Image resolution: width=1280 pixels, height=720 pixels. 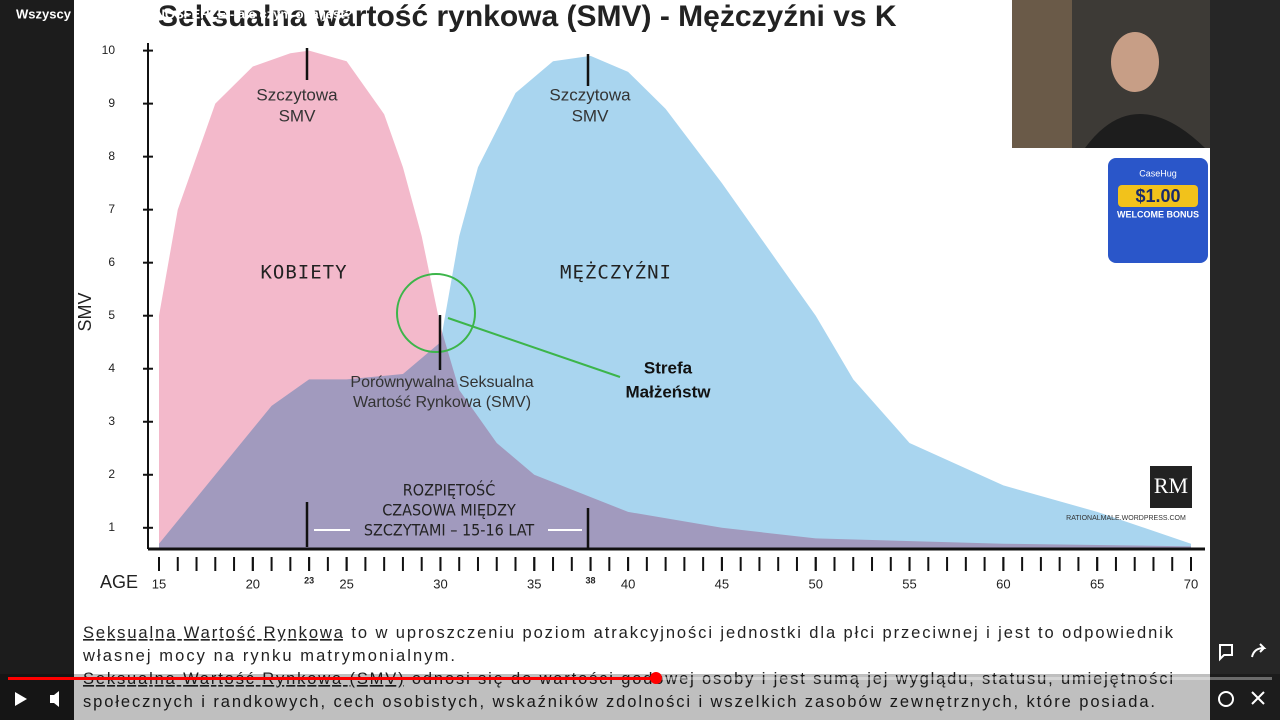 I want to click on x-tick-label: 15, so click(x=159, y=583).